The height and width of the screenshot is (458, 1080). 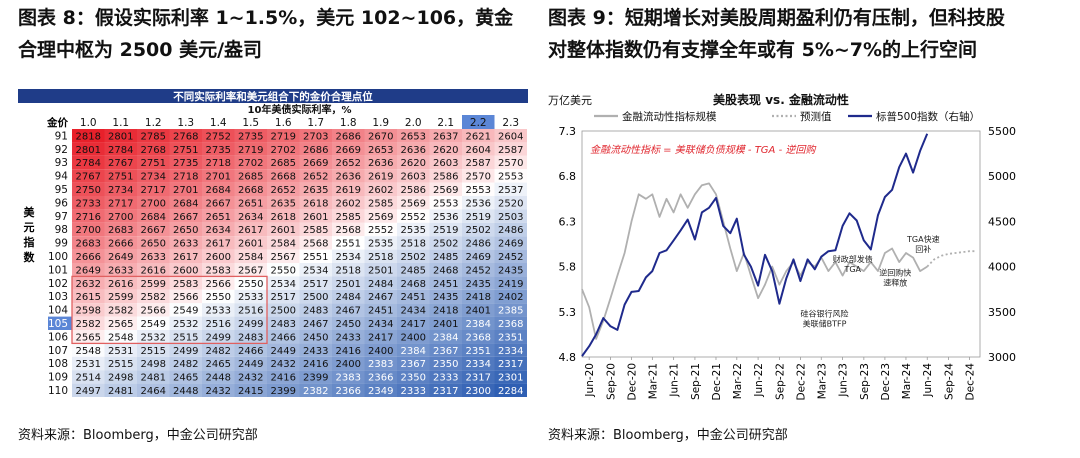 I want to click on left-title-line1: 图表 8：假设实际利率 1~1.5%，美元 102~106，黄金, so click(x=266, y=18).